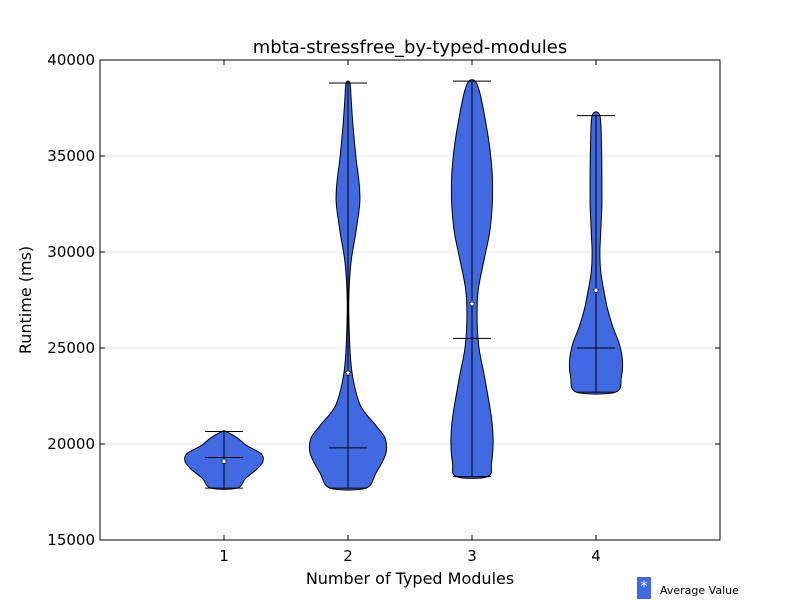 The width and height of the screenshot is (800, 600). I want to click on legend-label: Average Value, so click(699, 590).